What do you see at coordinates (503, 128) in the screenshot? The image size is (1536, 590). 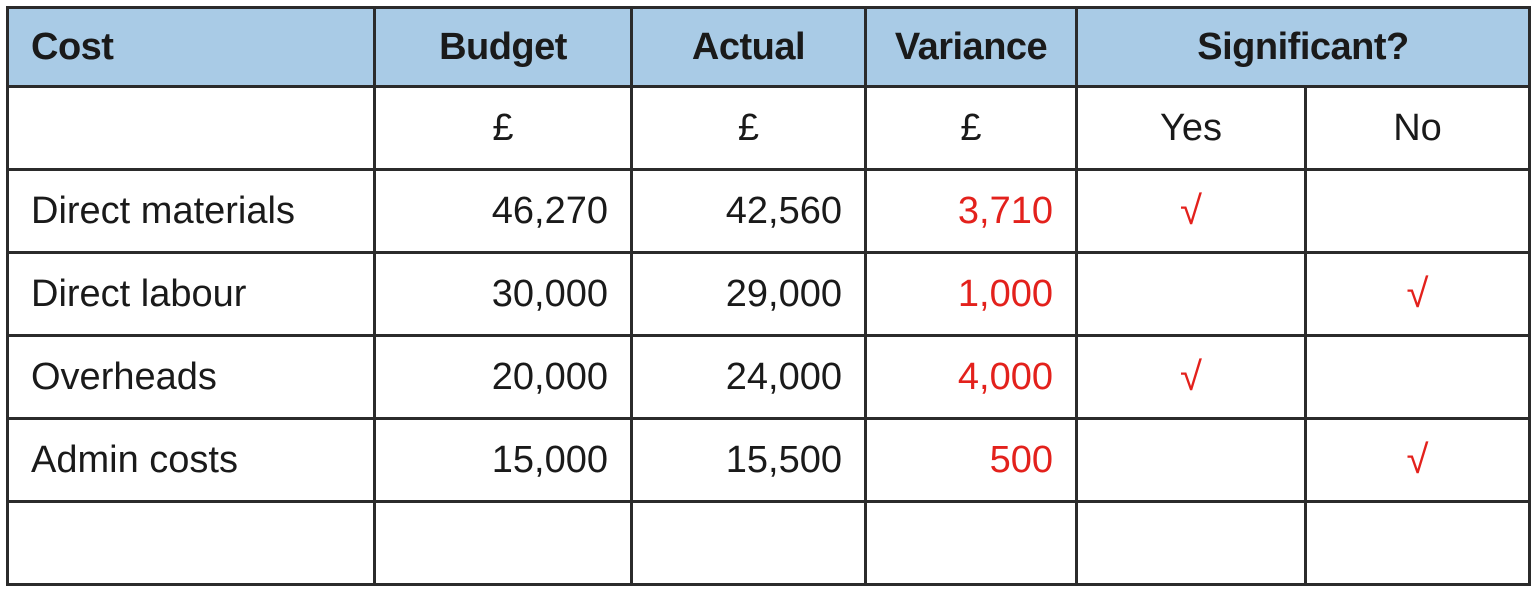 I see `units-budget: £` at bounding box center [503, 128].